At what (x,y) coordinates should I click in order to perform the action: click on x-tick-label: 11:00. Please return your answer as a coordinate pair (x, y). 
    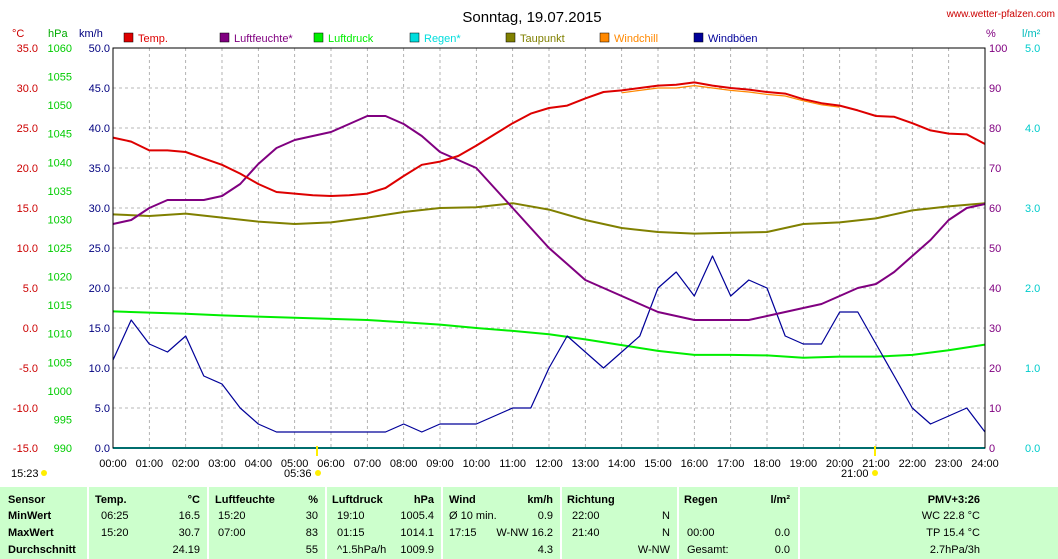
    Looking at the image, I should click on (512, 464).